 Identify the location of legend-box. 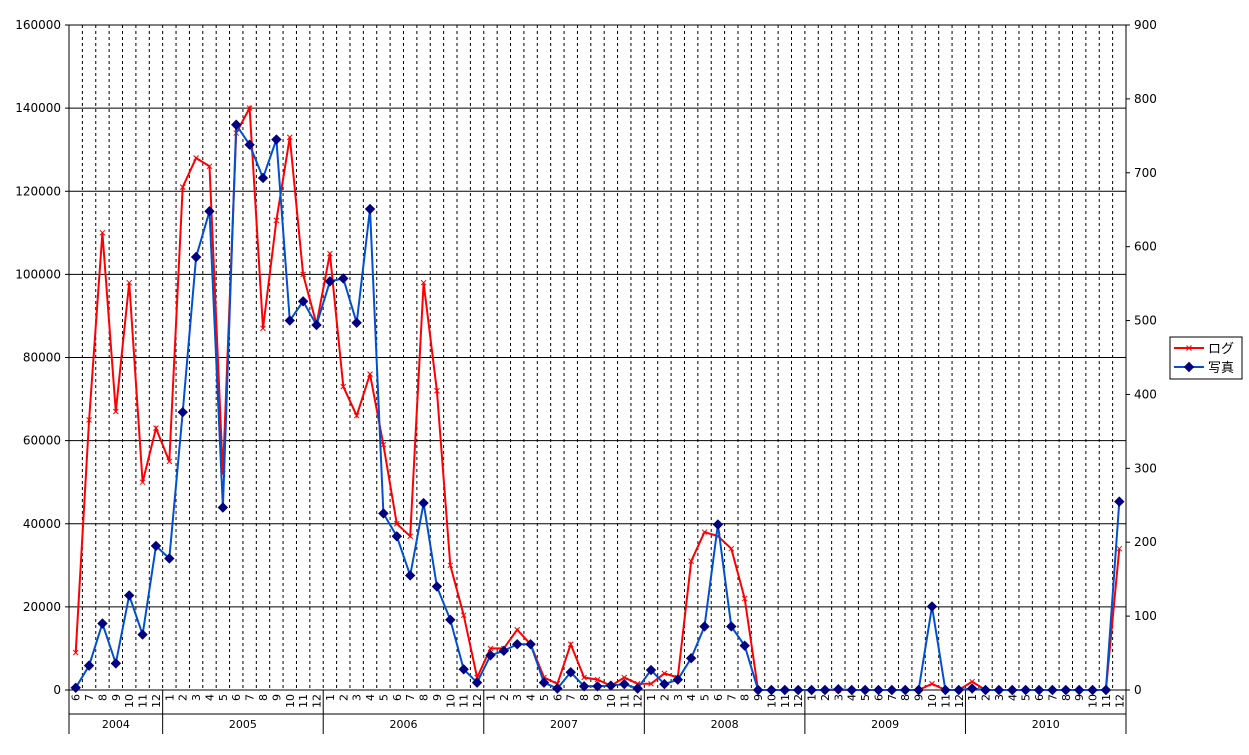
(1206, 358).